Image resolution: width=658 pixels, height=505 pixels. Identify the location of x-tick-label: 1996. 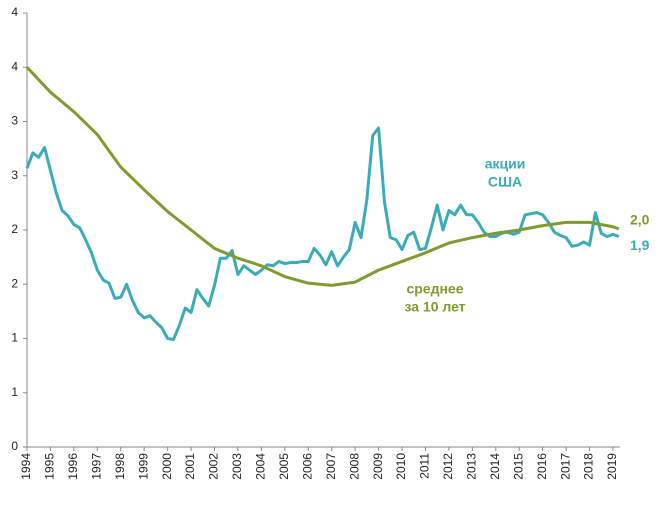
(73, 466).